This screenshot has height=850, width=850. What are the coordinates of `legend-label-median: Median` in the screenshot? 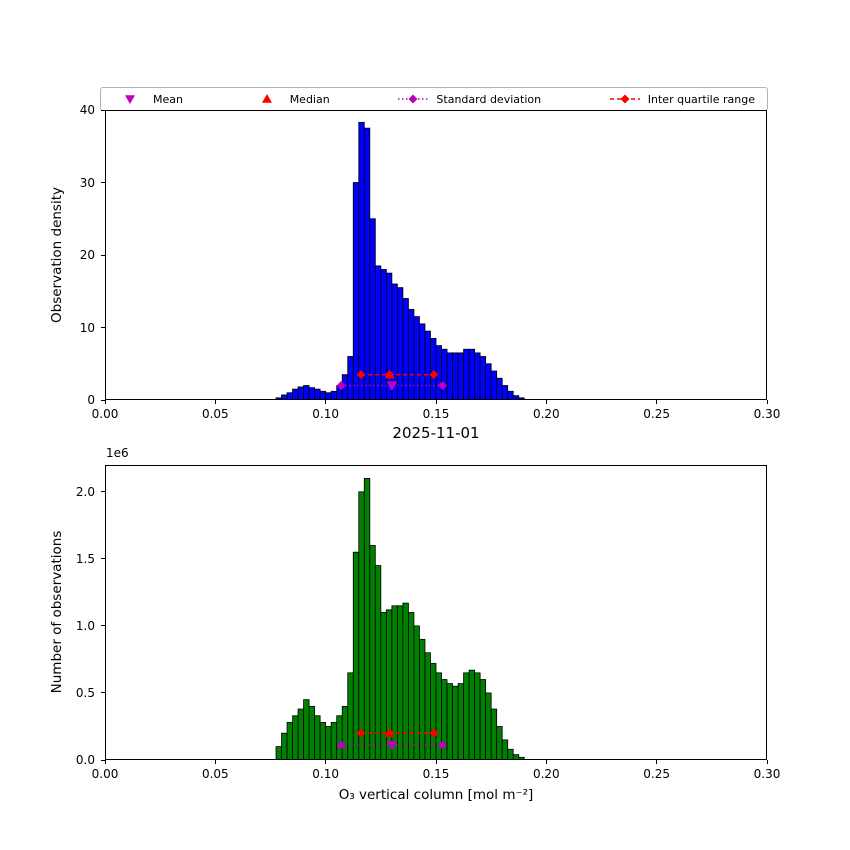 It's located at (309, 99).